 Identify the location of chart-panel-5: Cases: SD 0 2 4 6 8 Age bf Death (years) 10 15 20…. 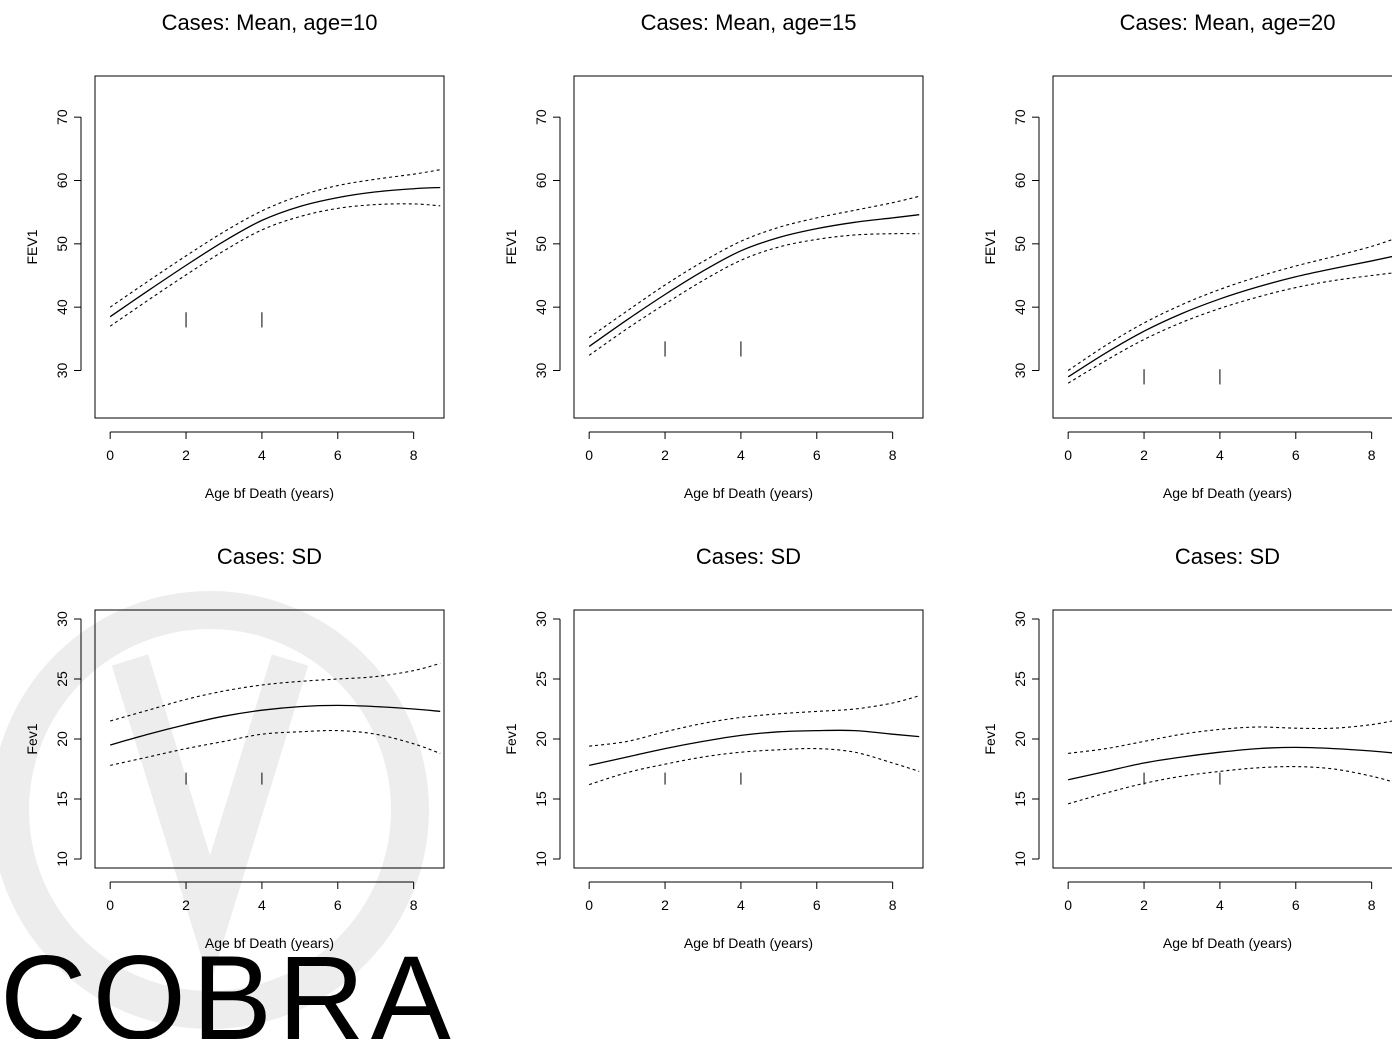
(713, 747).